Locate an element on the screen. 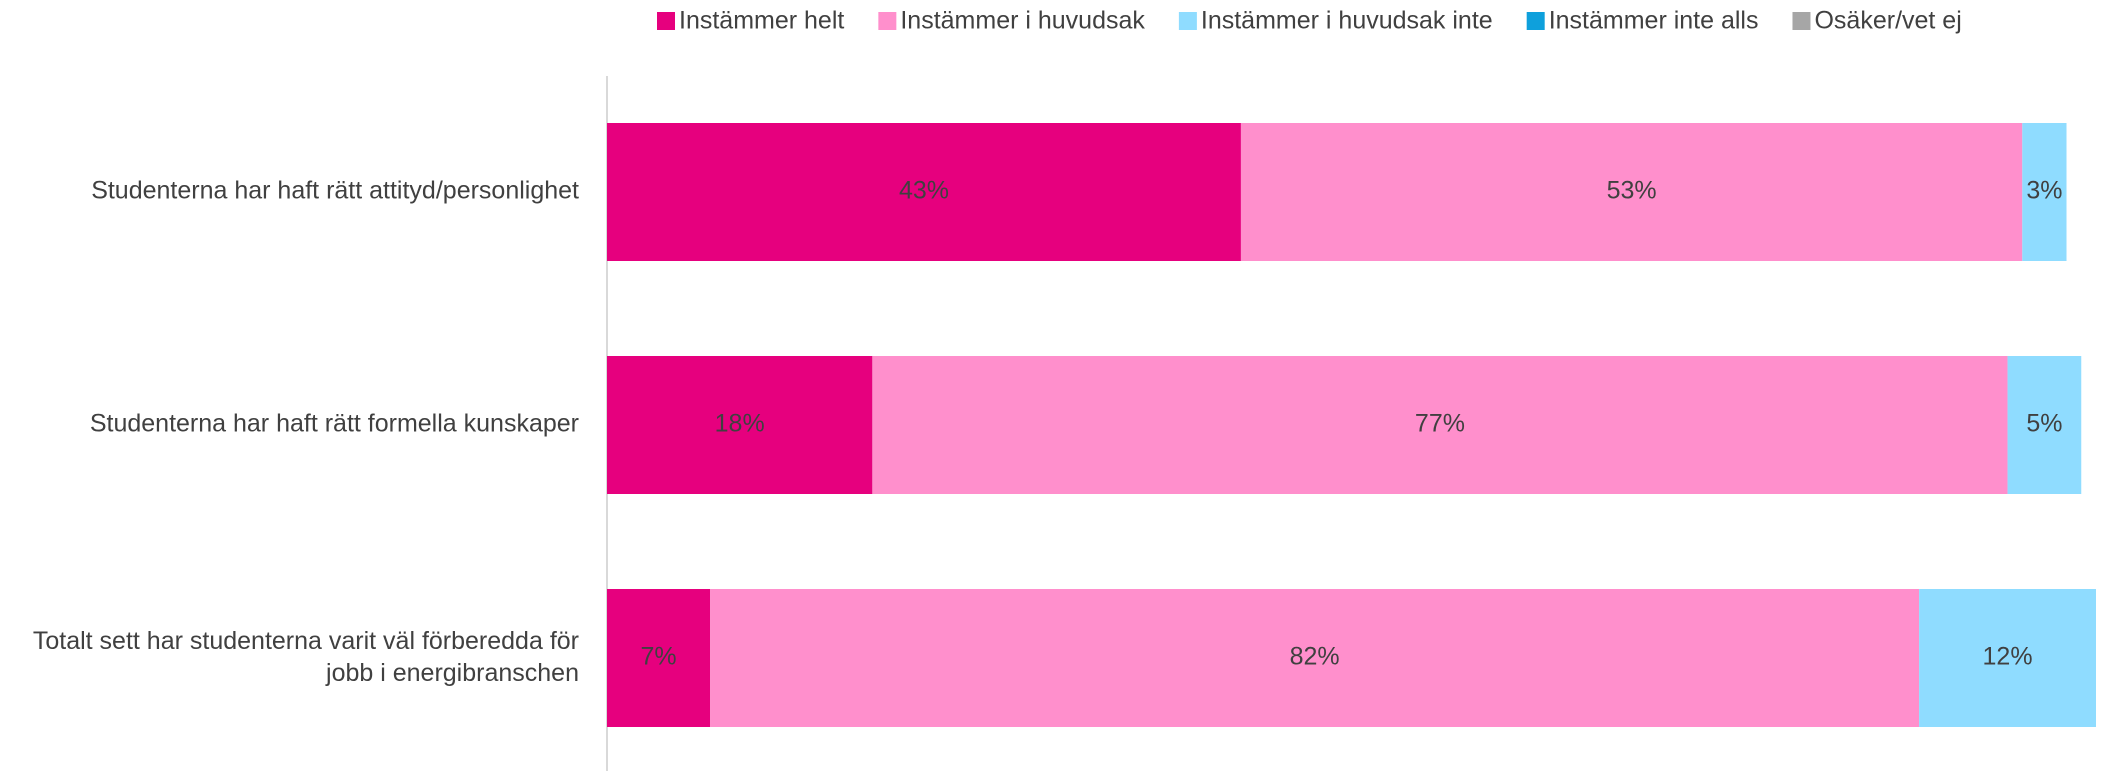 The width and height of the screenshot is (2102, 771). legend-label: Instämmer inte alls is located at coordinates (1654, 21).